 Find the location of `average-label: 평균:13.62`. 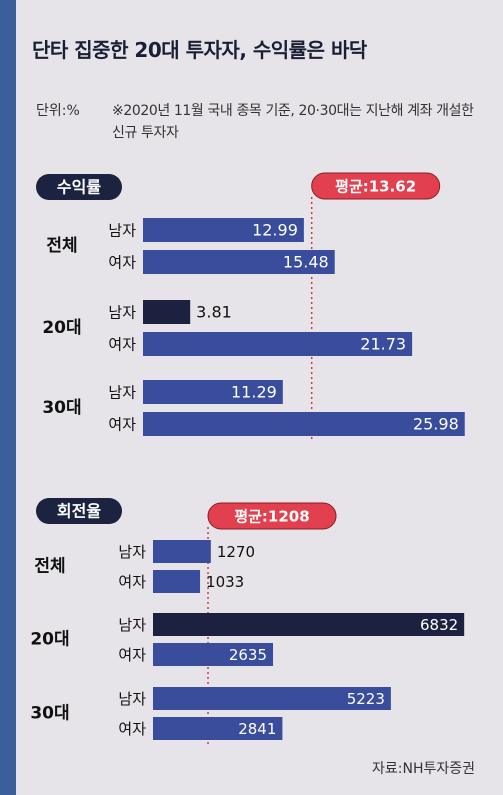

average-label: 평균:13.62 is located at coordinates (375, 187).